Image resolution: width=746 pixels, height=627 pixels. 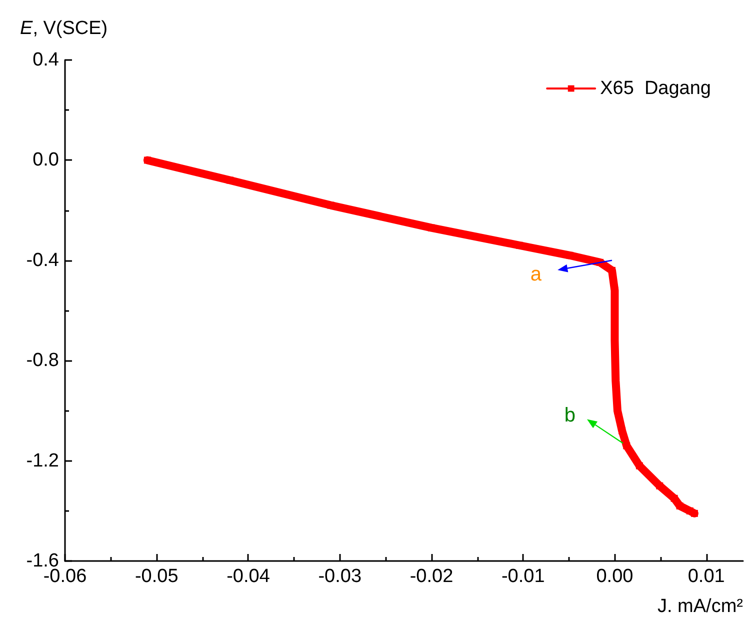 I want to click on y-tick-label: -1.2, so click(x=42, y=461).